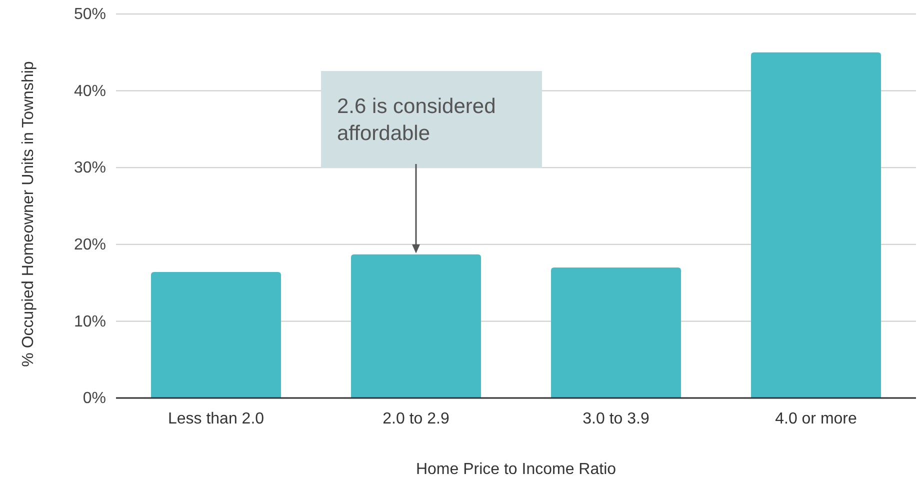  Describe the element at coordinates (94, 399) in the screenshot. I see `y-tick-label: 0%` at that location.